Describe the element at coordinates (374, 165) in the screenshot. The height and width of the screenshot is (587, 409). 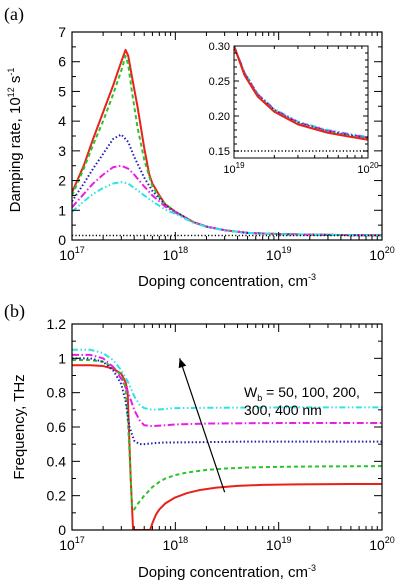
I see `inset-x-tick-exp: 20` at that location.